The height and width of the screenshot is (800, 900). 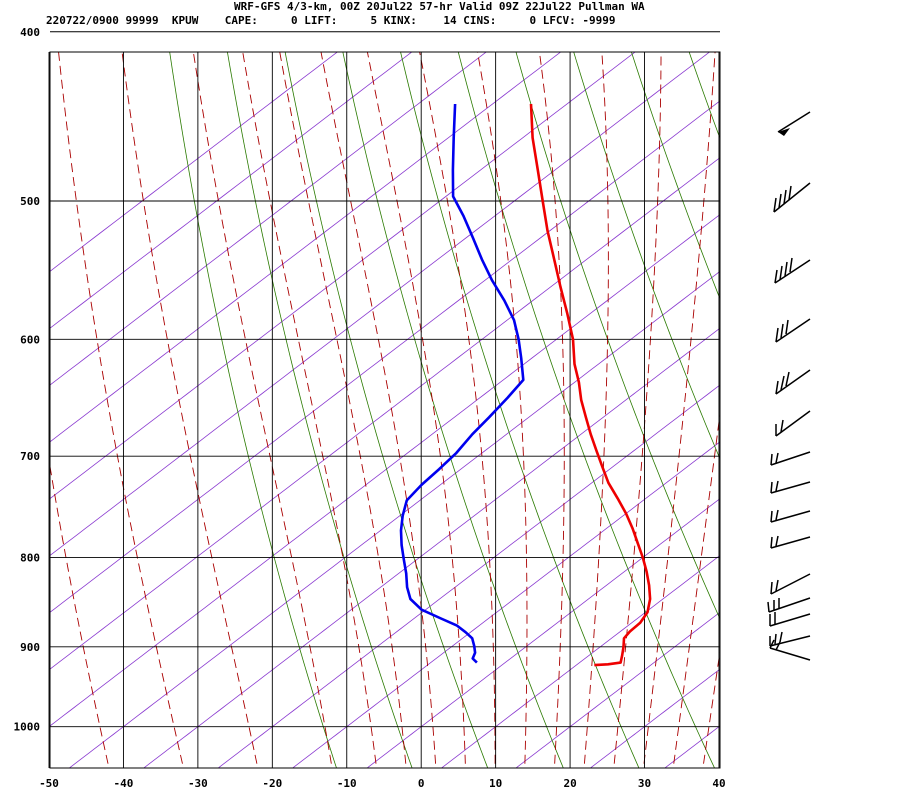 I want to click on dewpoint-trace, so click(x=462, y=383).